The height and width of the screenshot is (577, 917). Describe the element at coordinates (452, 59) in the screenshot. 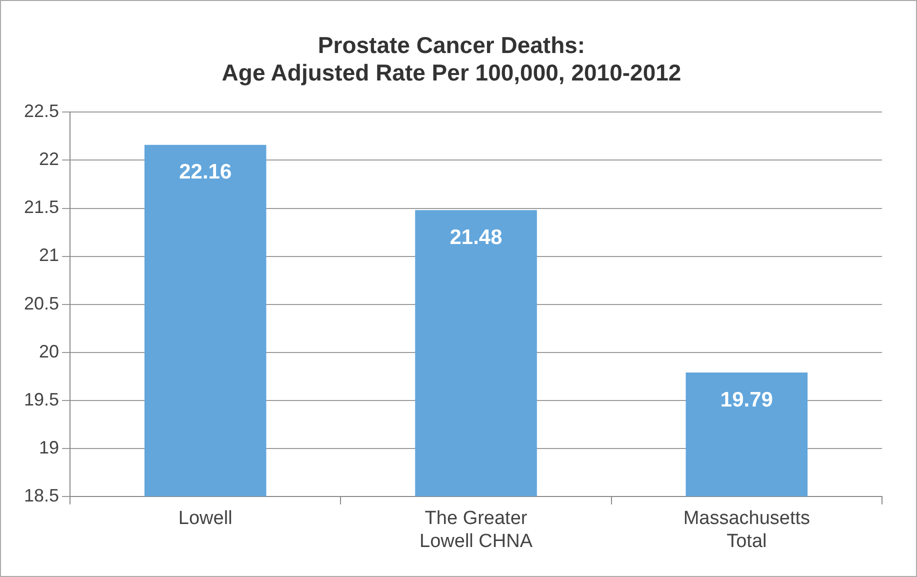

I see `chart-title: Prostate Cancer Deaths: Age Adjusted Rate Per 100,000, 2010-2012` at that location.